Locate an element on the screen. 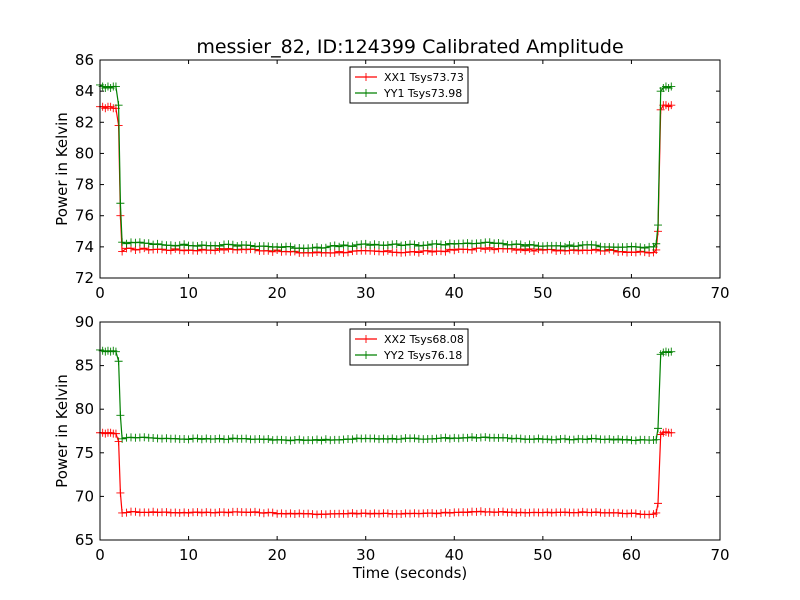 The image size is (800, 600). legend-box is located at coordinates (409, 85).